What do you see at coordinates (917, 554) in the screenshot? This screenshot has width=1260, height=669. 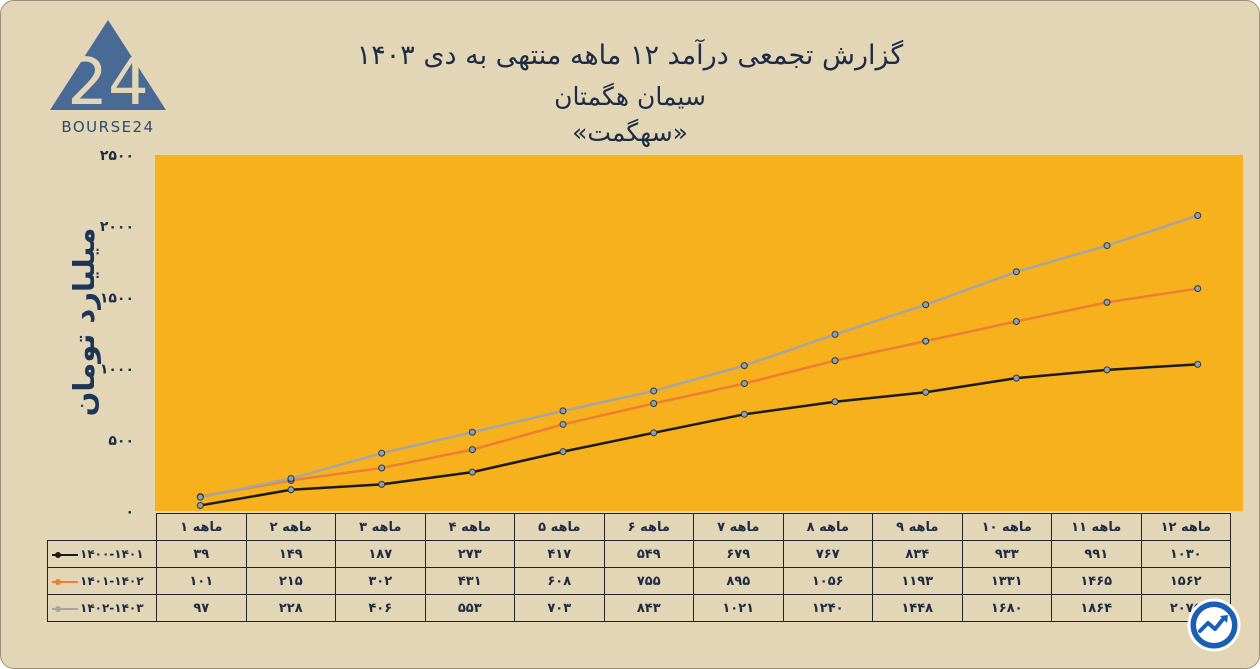 I see `data-label: ۸۳۴` at bounding box center [917, 554].